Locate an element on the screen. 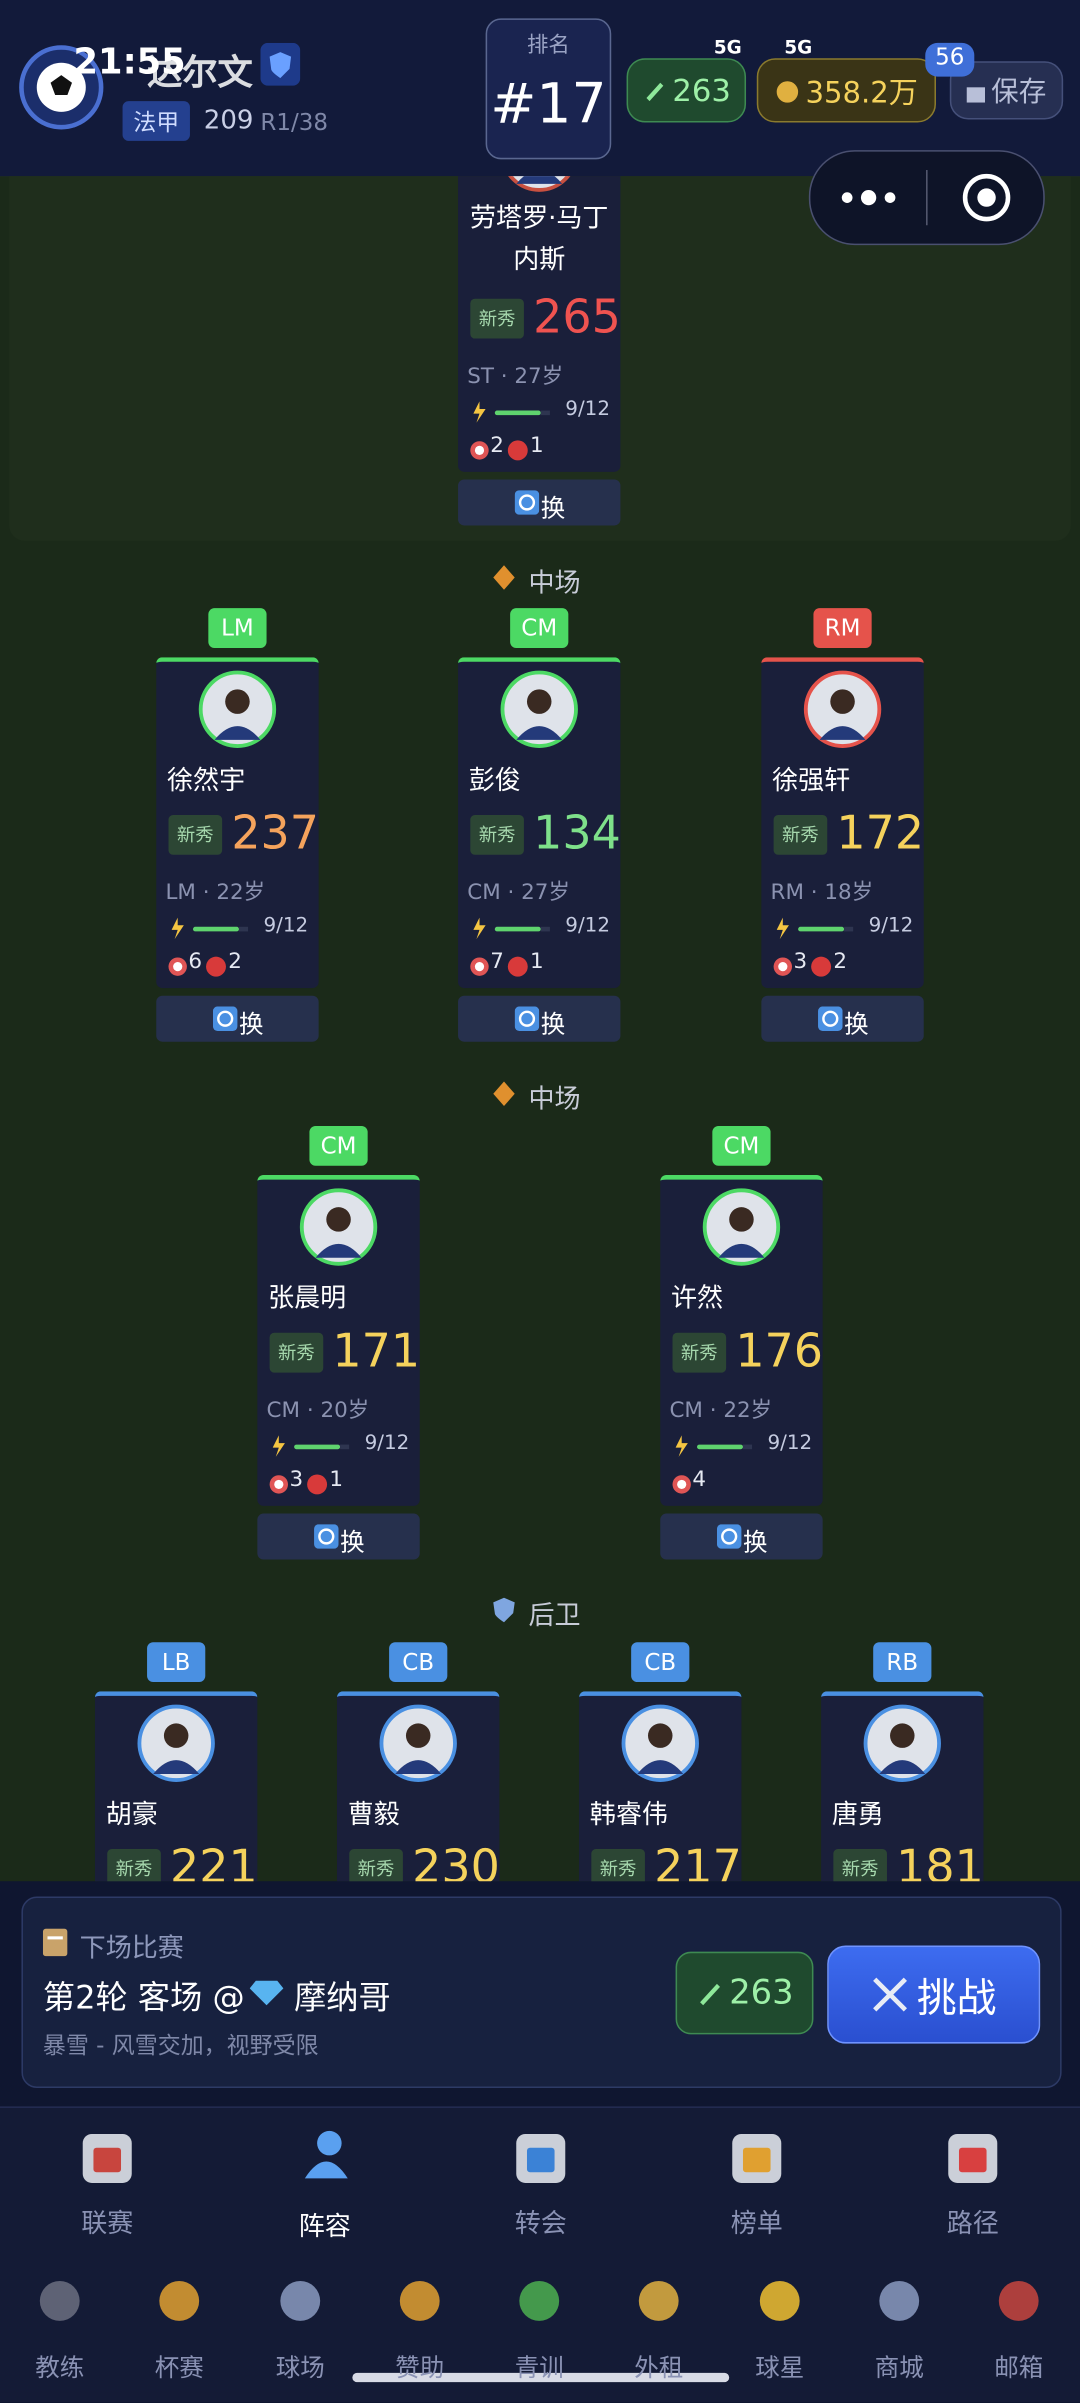  team-logo is located at coordinates (61, 87).